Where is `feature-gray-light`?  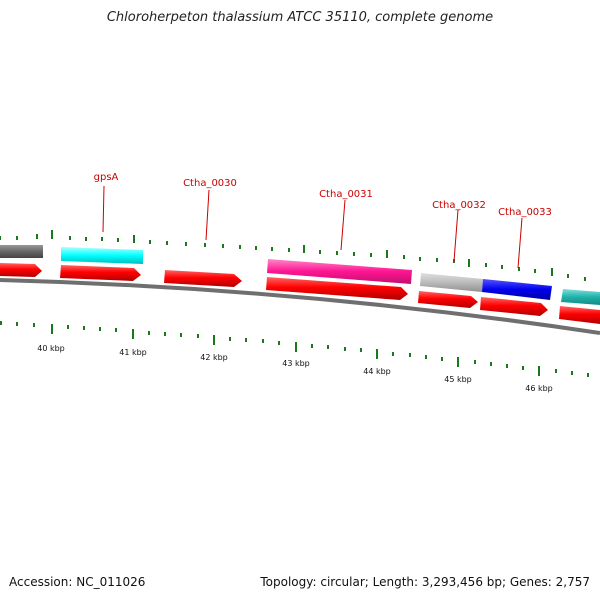 feature-gray-light is located at coordinates (451, 282).